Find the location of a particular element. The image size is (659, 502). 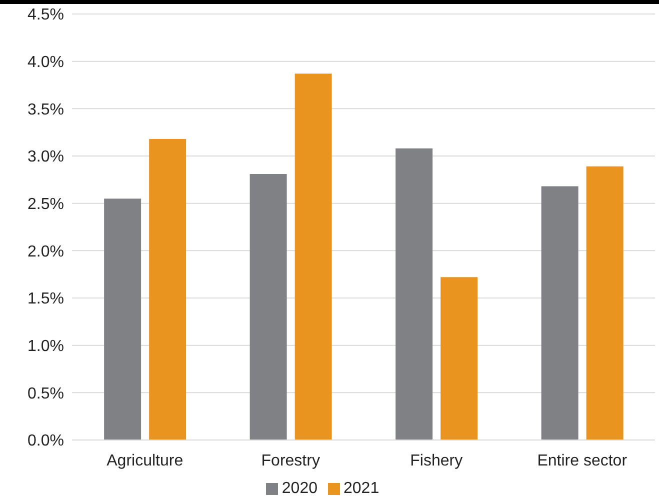

y-tick-label: 0.5% is located at coordinates (46, 393).